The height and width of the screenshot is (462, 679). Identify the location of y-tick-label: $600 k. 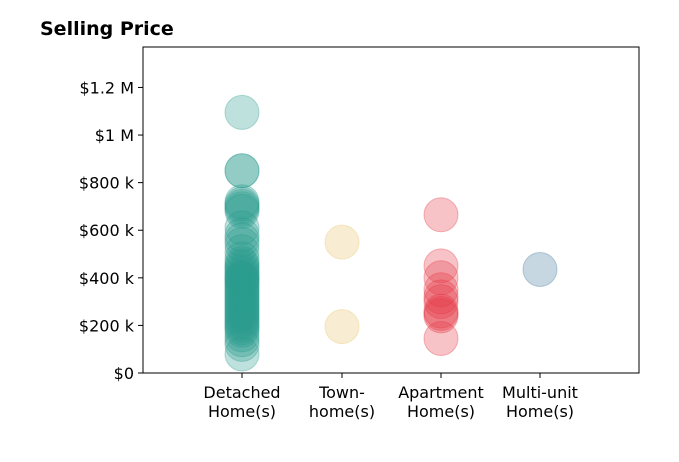
(107, 230).